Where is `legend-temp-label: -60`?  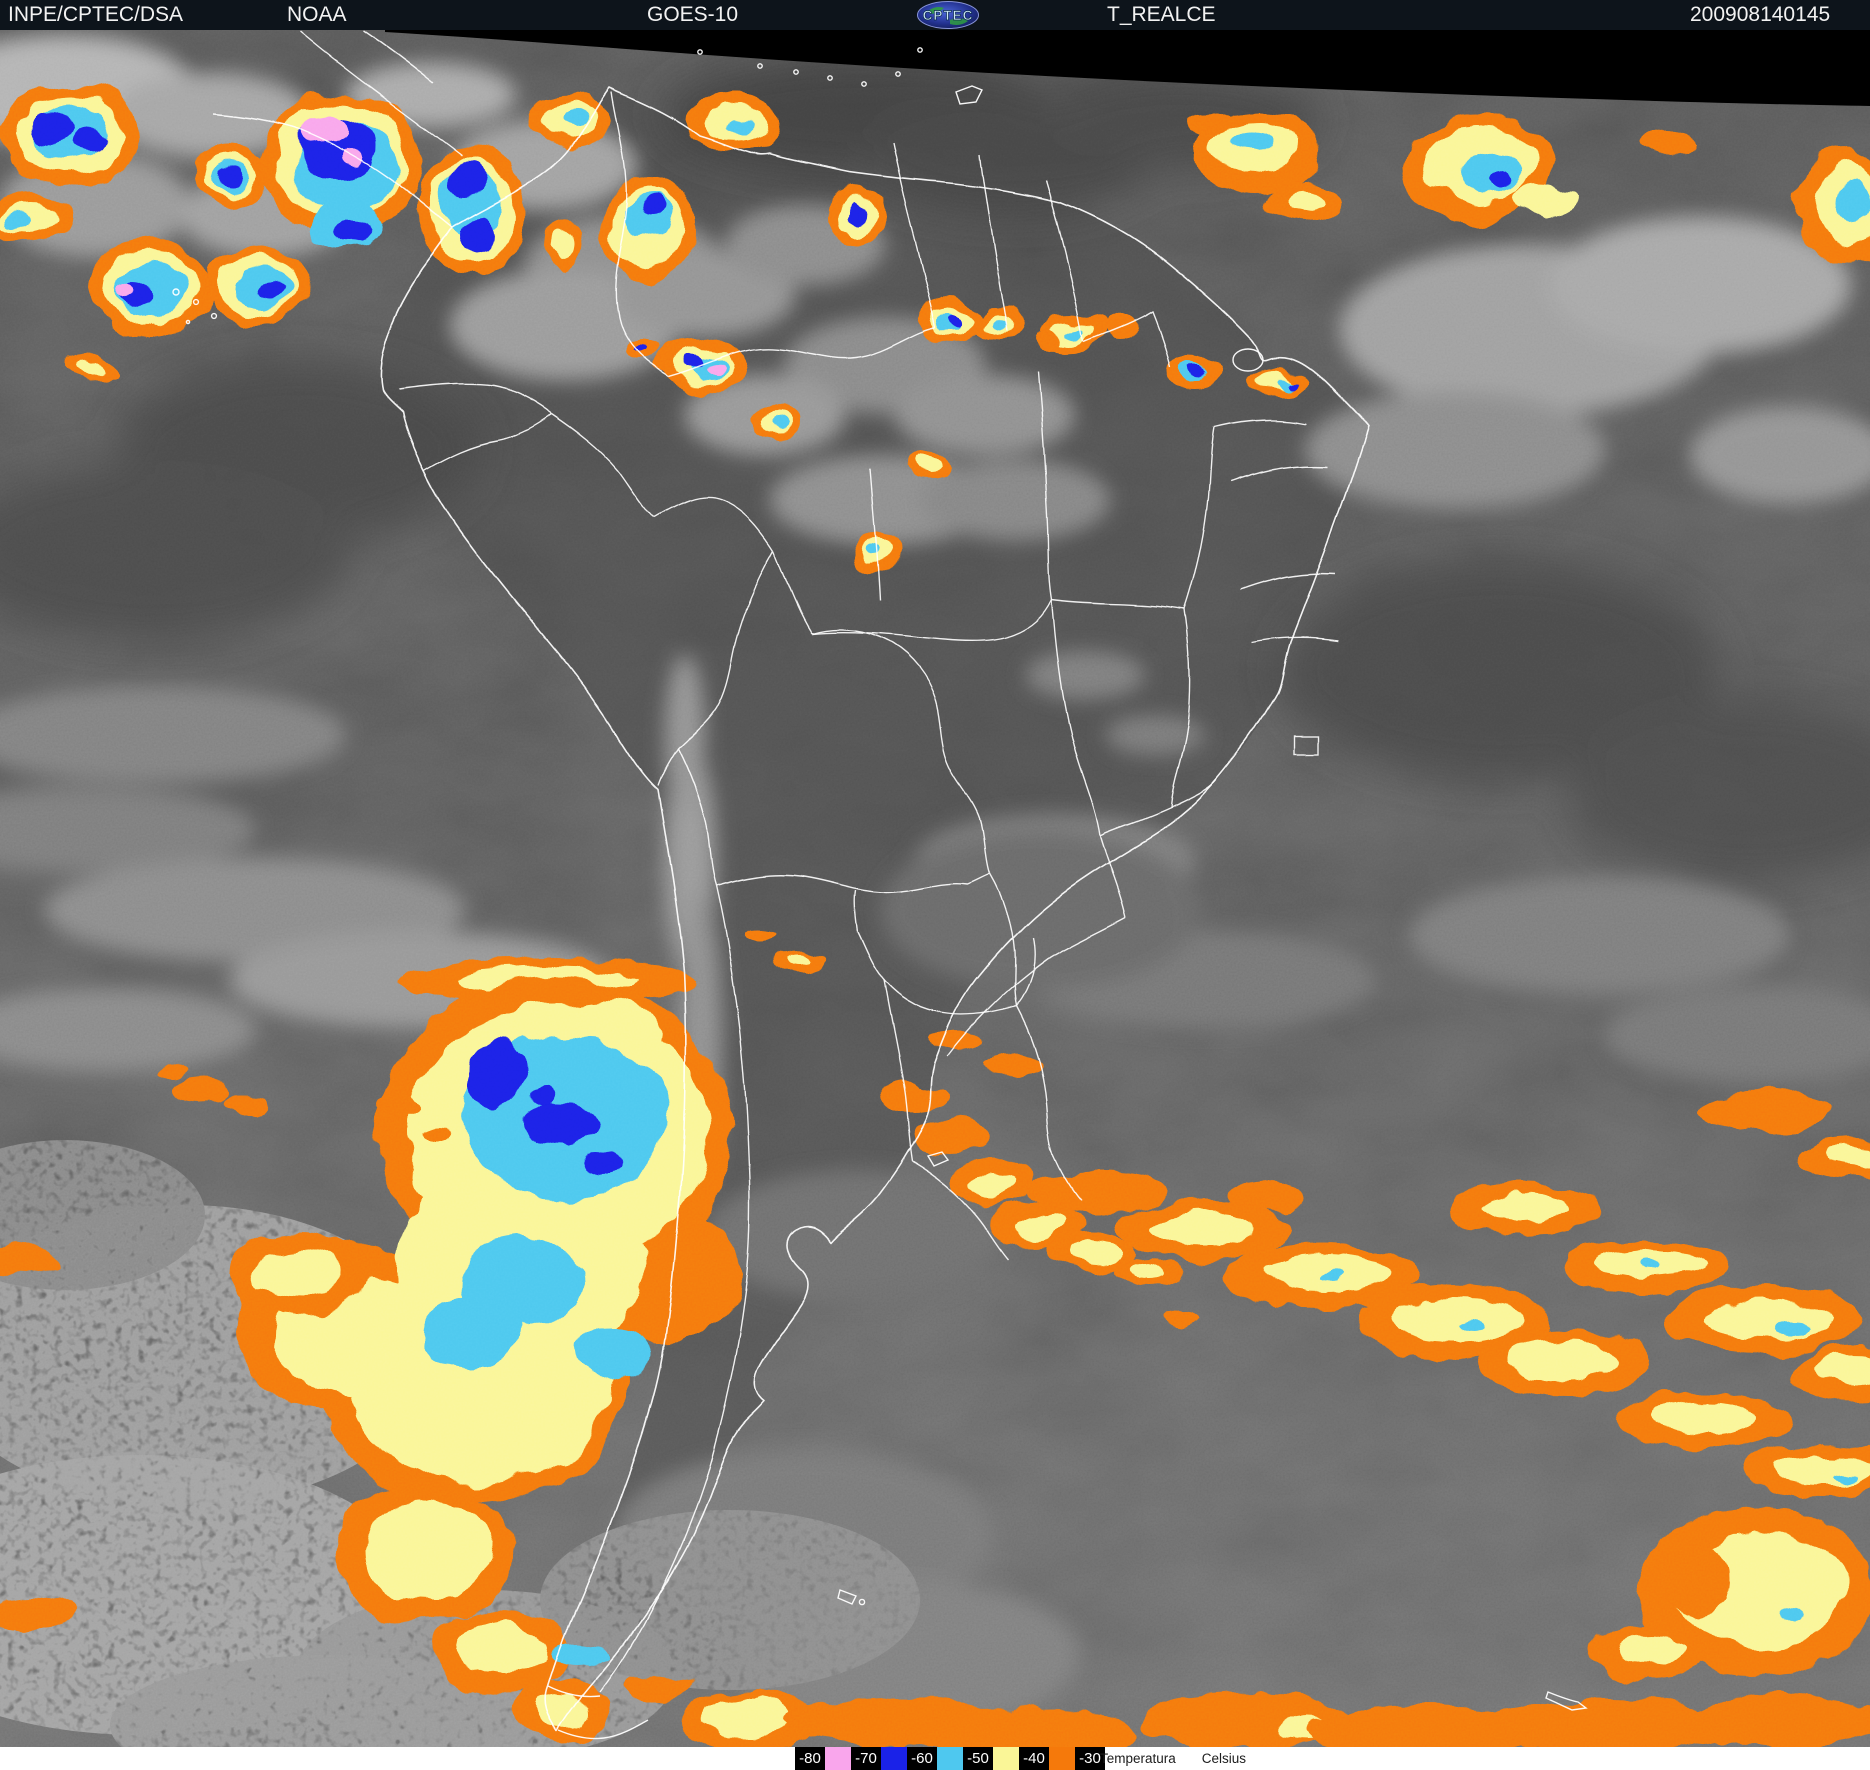
legend-temp-label: -60 is located at coordinates (922, 1758).